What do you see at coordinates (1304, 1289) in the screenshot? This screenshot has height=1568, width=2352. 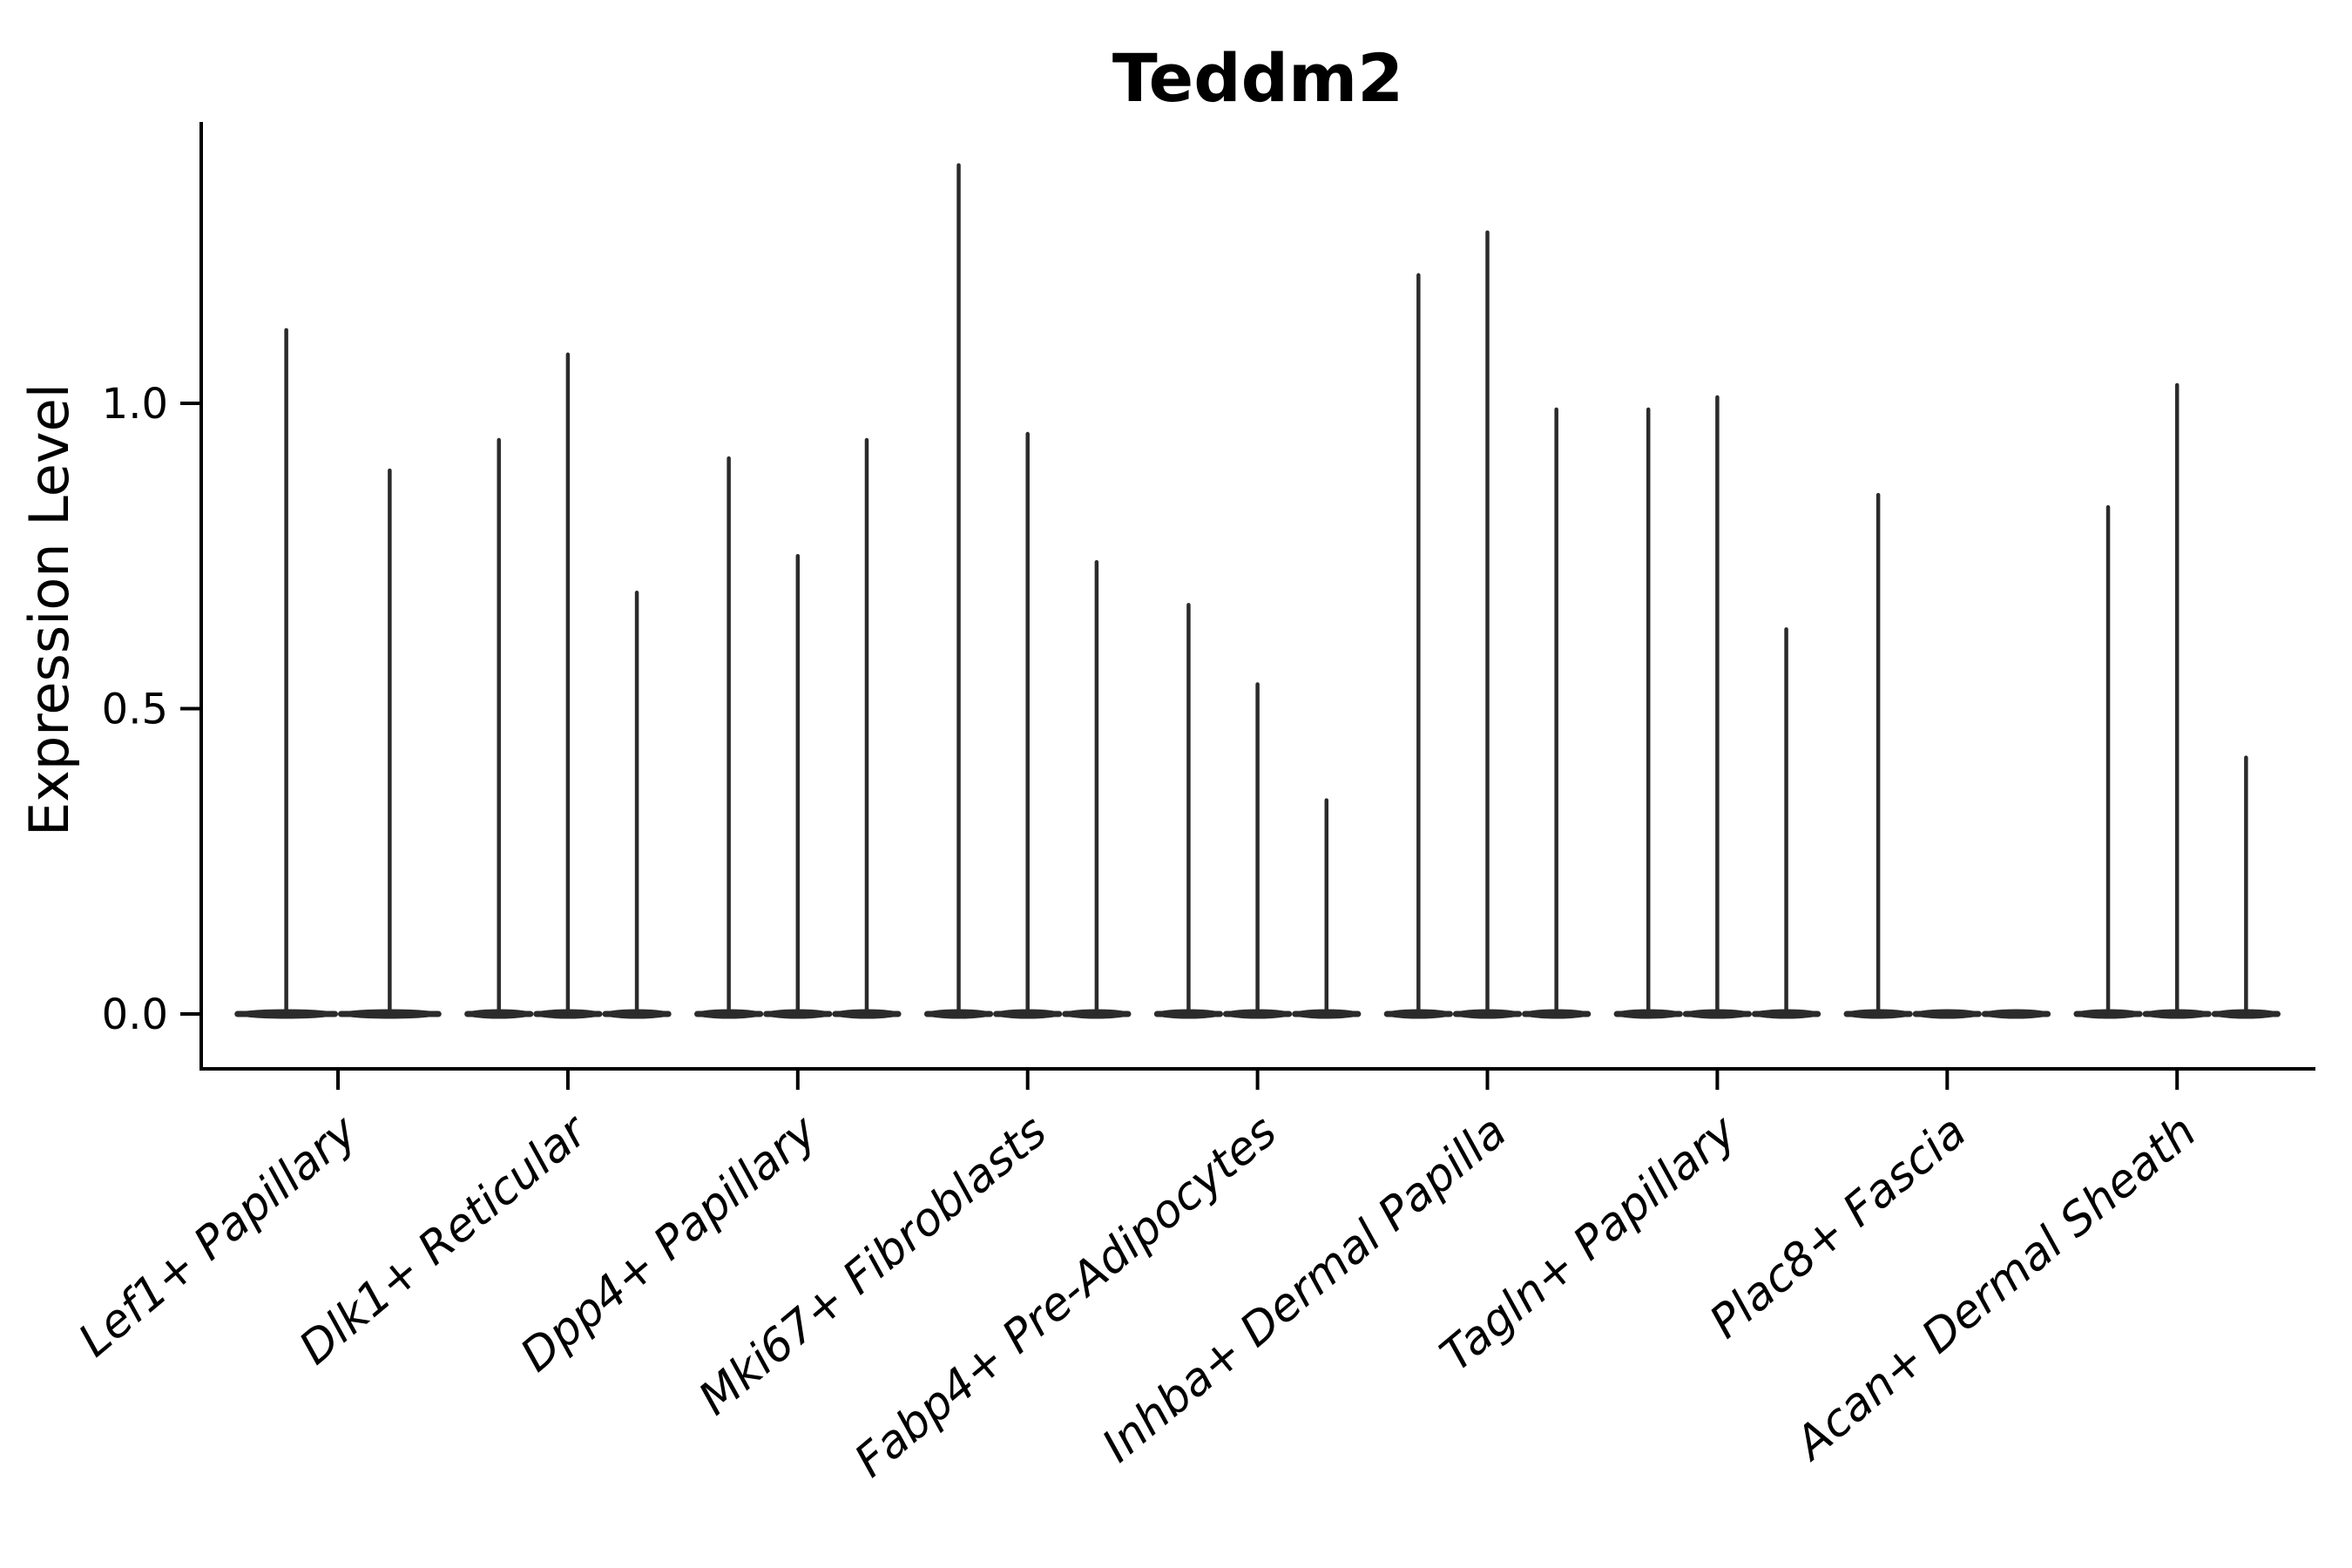 I see `x-tick-label: Inhba+ Dermal Papilla` at bounding box center [1304, 1289].